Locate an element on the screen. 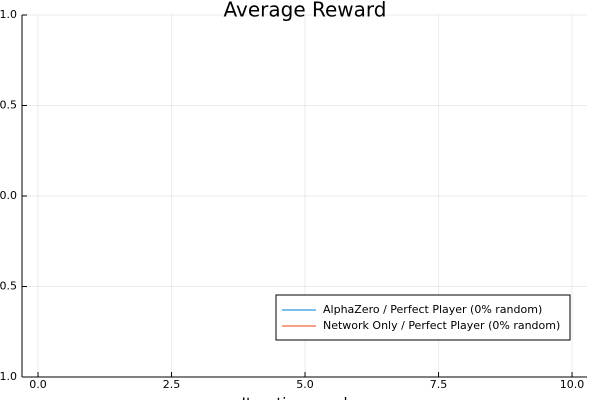  x-tick-label: 5.0 is located at coordinates (305, 384).